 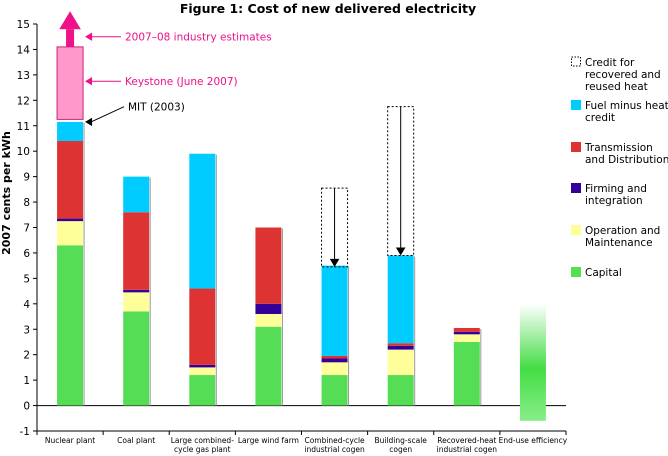 I want to click on y-tick-label: 0, so click(x=26, y=407).